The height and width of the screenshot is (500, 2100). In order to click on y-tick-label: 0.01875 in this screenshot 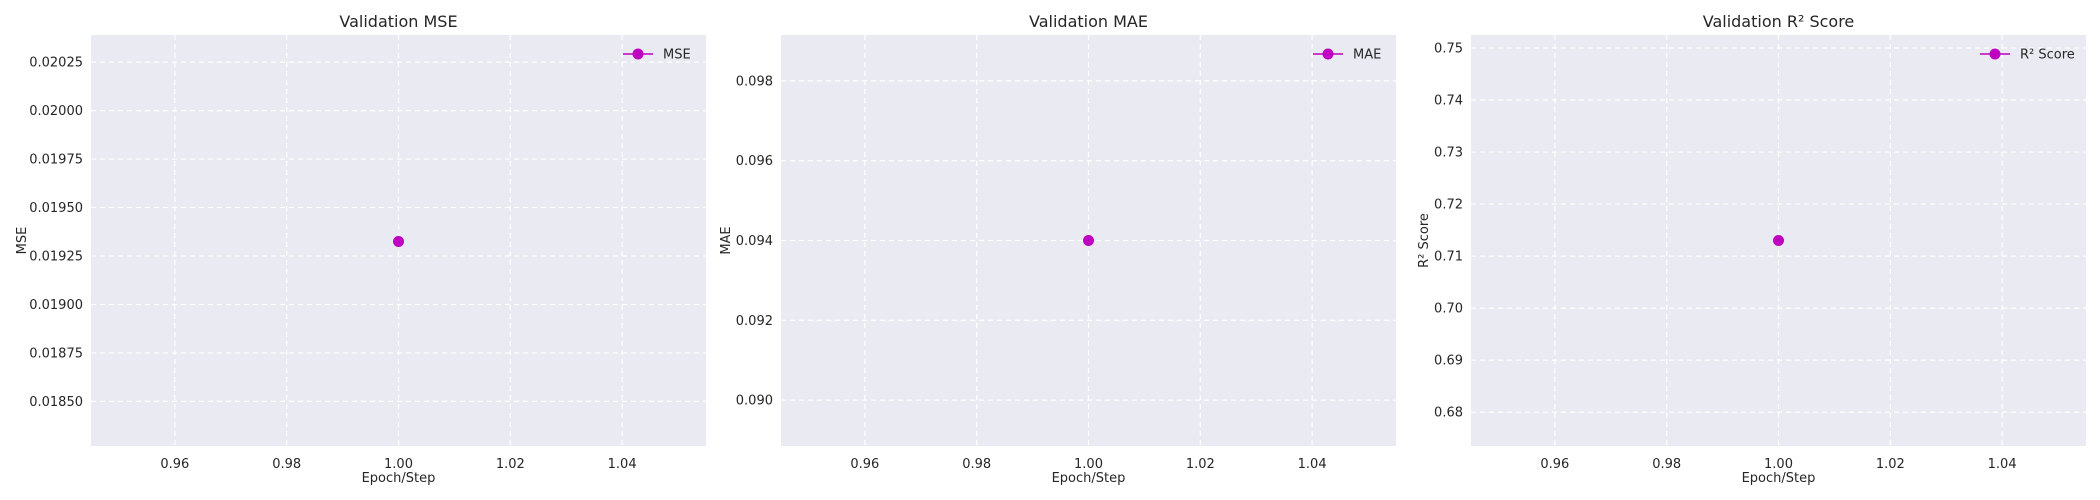, I will do `click(56, 353)`.